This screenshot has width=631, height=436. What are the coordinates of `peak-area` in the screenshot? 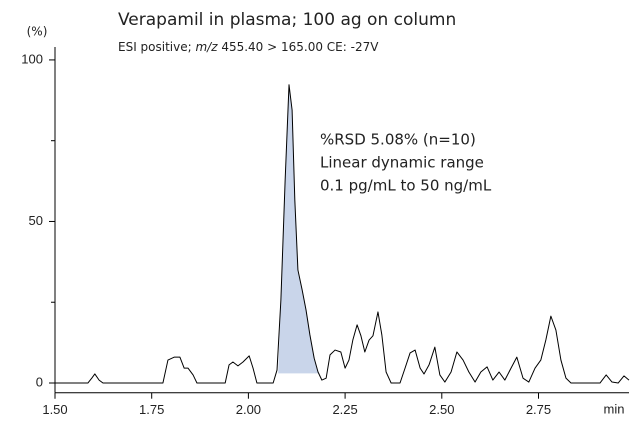 It's located at (299, 229).